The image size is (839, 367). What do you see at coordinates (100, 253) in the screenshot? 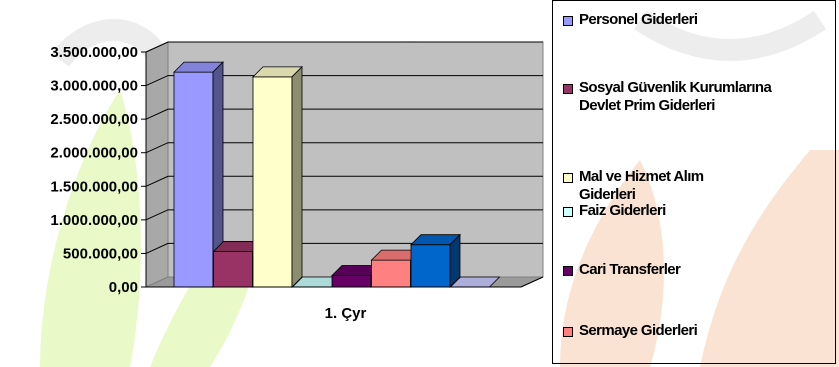
I see `y-tick-label: 500.000,00` at bounding box center [100, 253].